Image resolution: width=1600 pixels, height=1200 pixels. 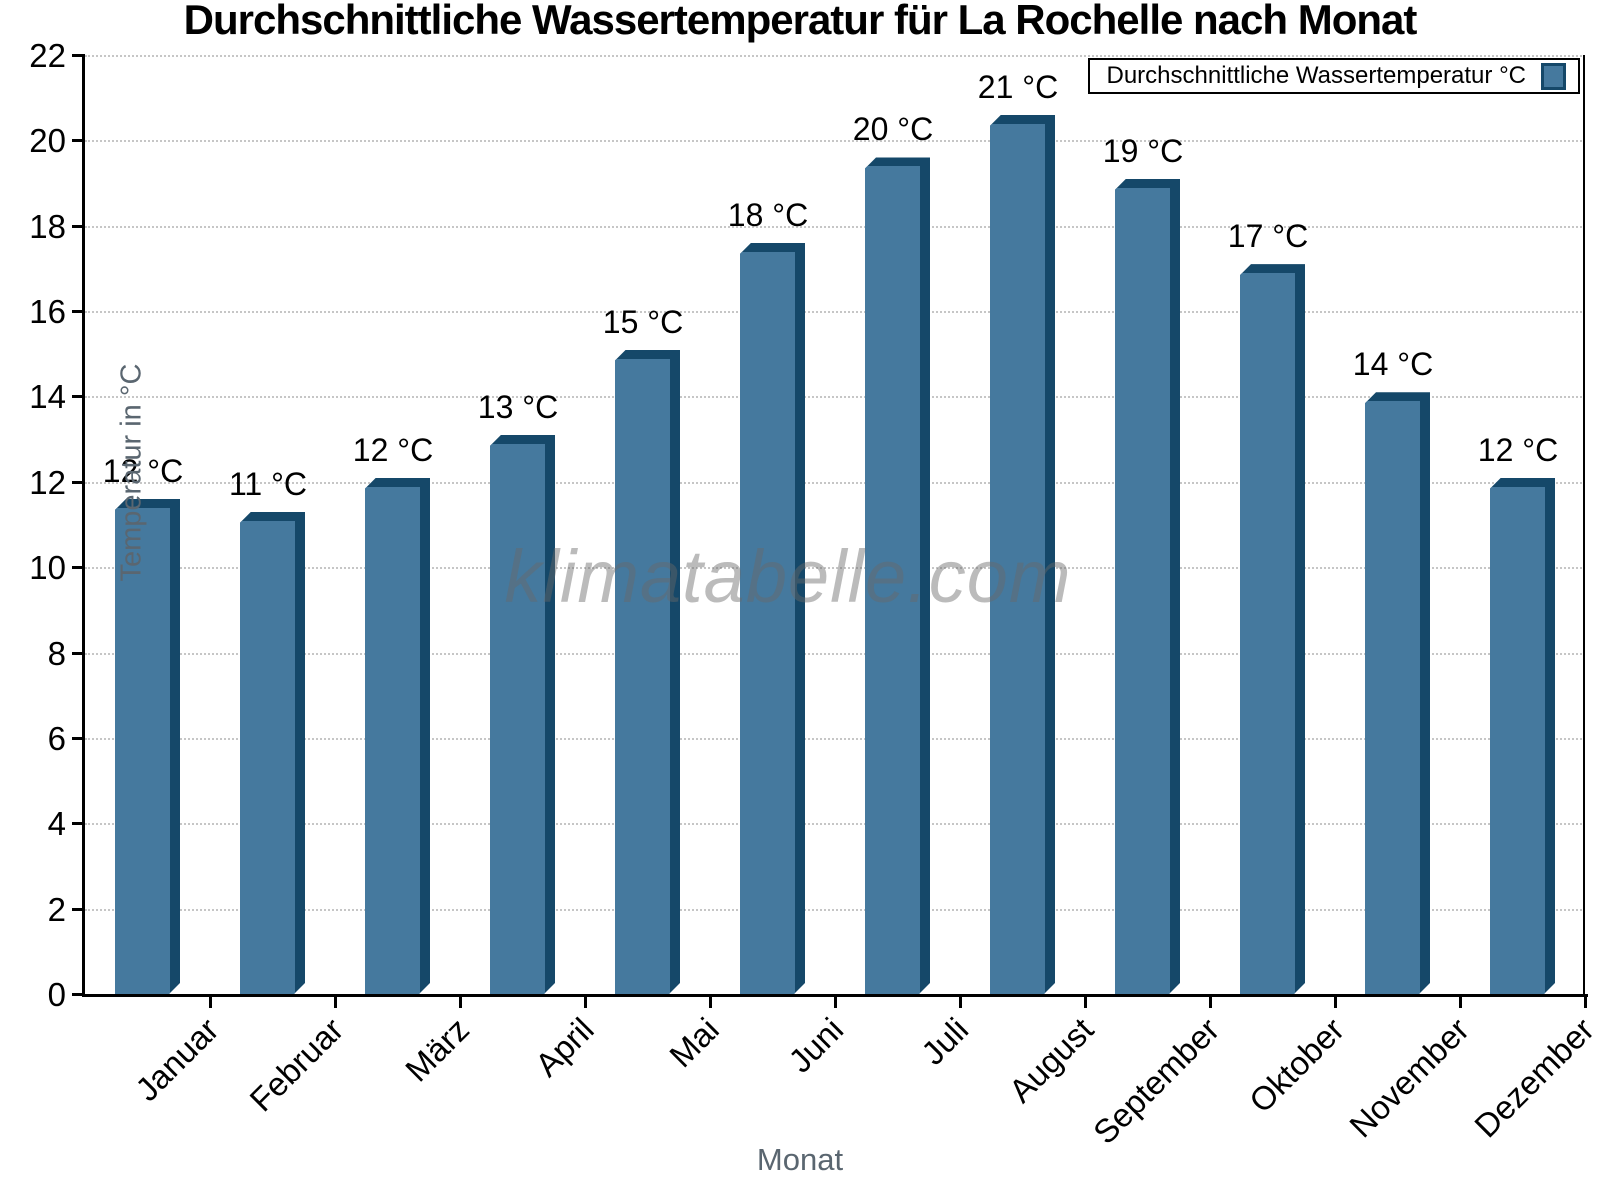 I want to click on x-tick-label-august: August, so click(x=1051, y=1060).